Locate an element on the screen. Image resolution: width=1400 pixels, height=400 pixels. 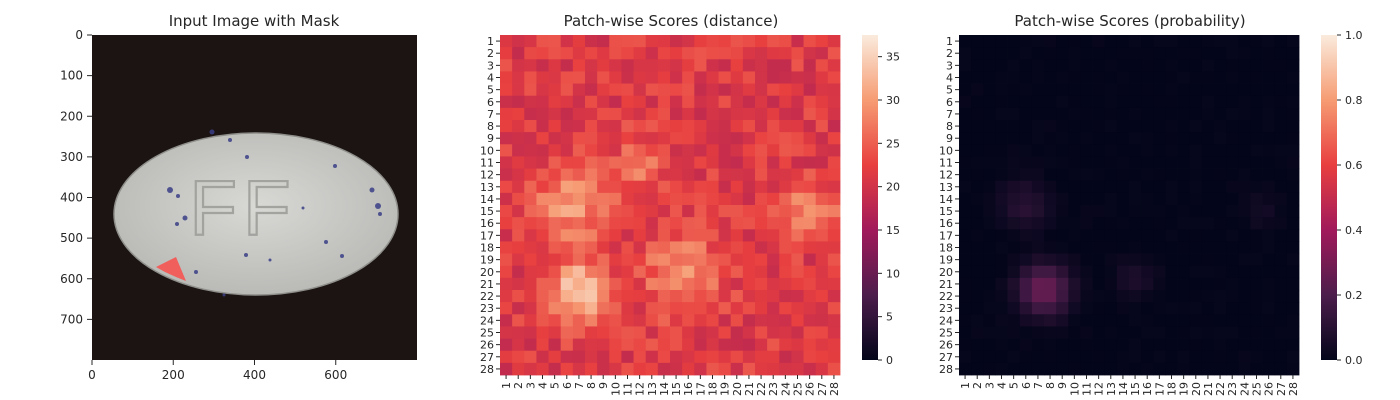
x-tick-label: 2 is located at coordinates (518, 385).